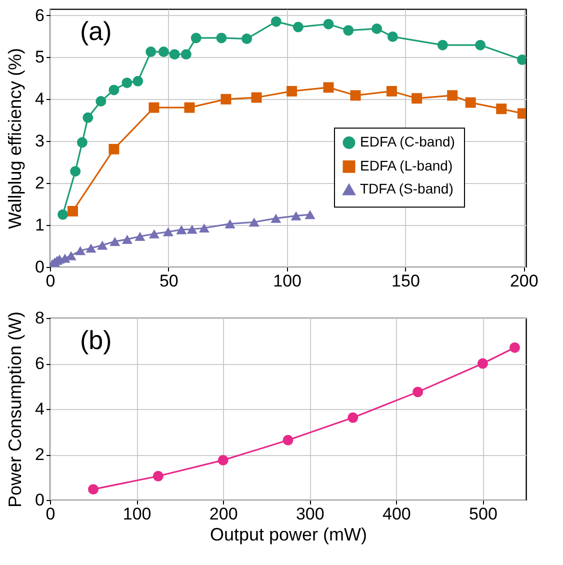  What do you see at coordinates (406, 166) in the screenshot?
I see `legend-label: EDFA (L-band)` at bounding box center [406, 166].